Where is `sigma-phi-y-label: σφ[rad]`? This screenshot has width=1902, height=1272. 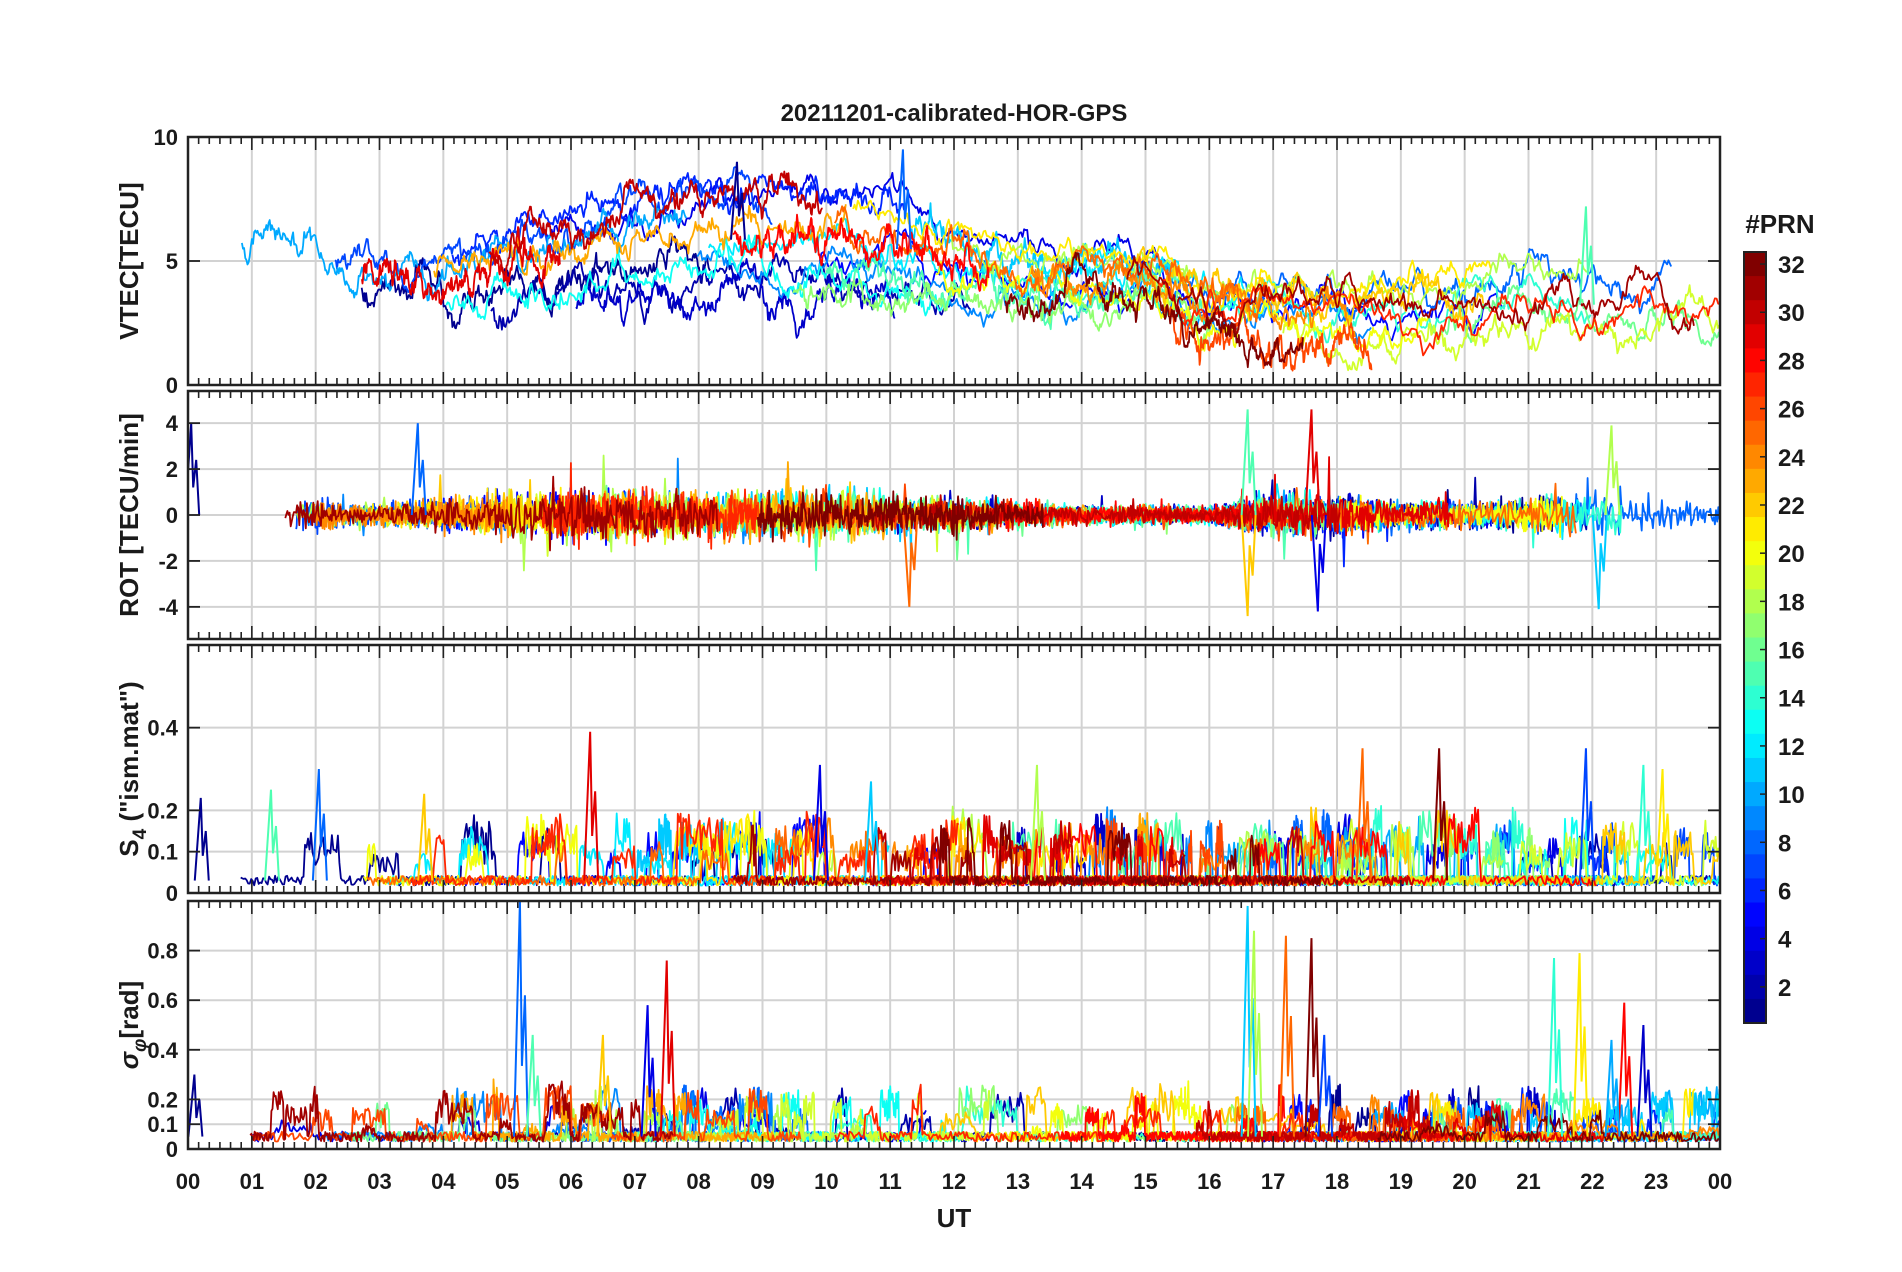
sigma-phi-y-label: σφ[rad] is located at coordinates (132, 1025).